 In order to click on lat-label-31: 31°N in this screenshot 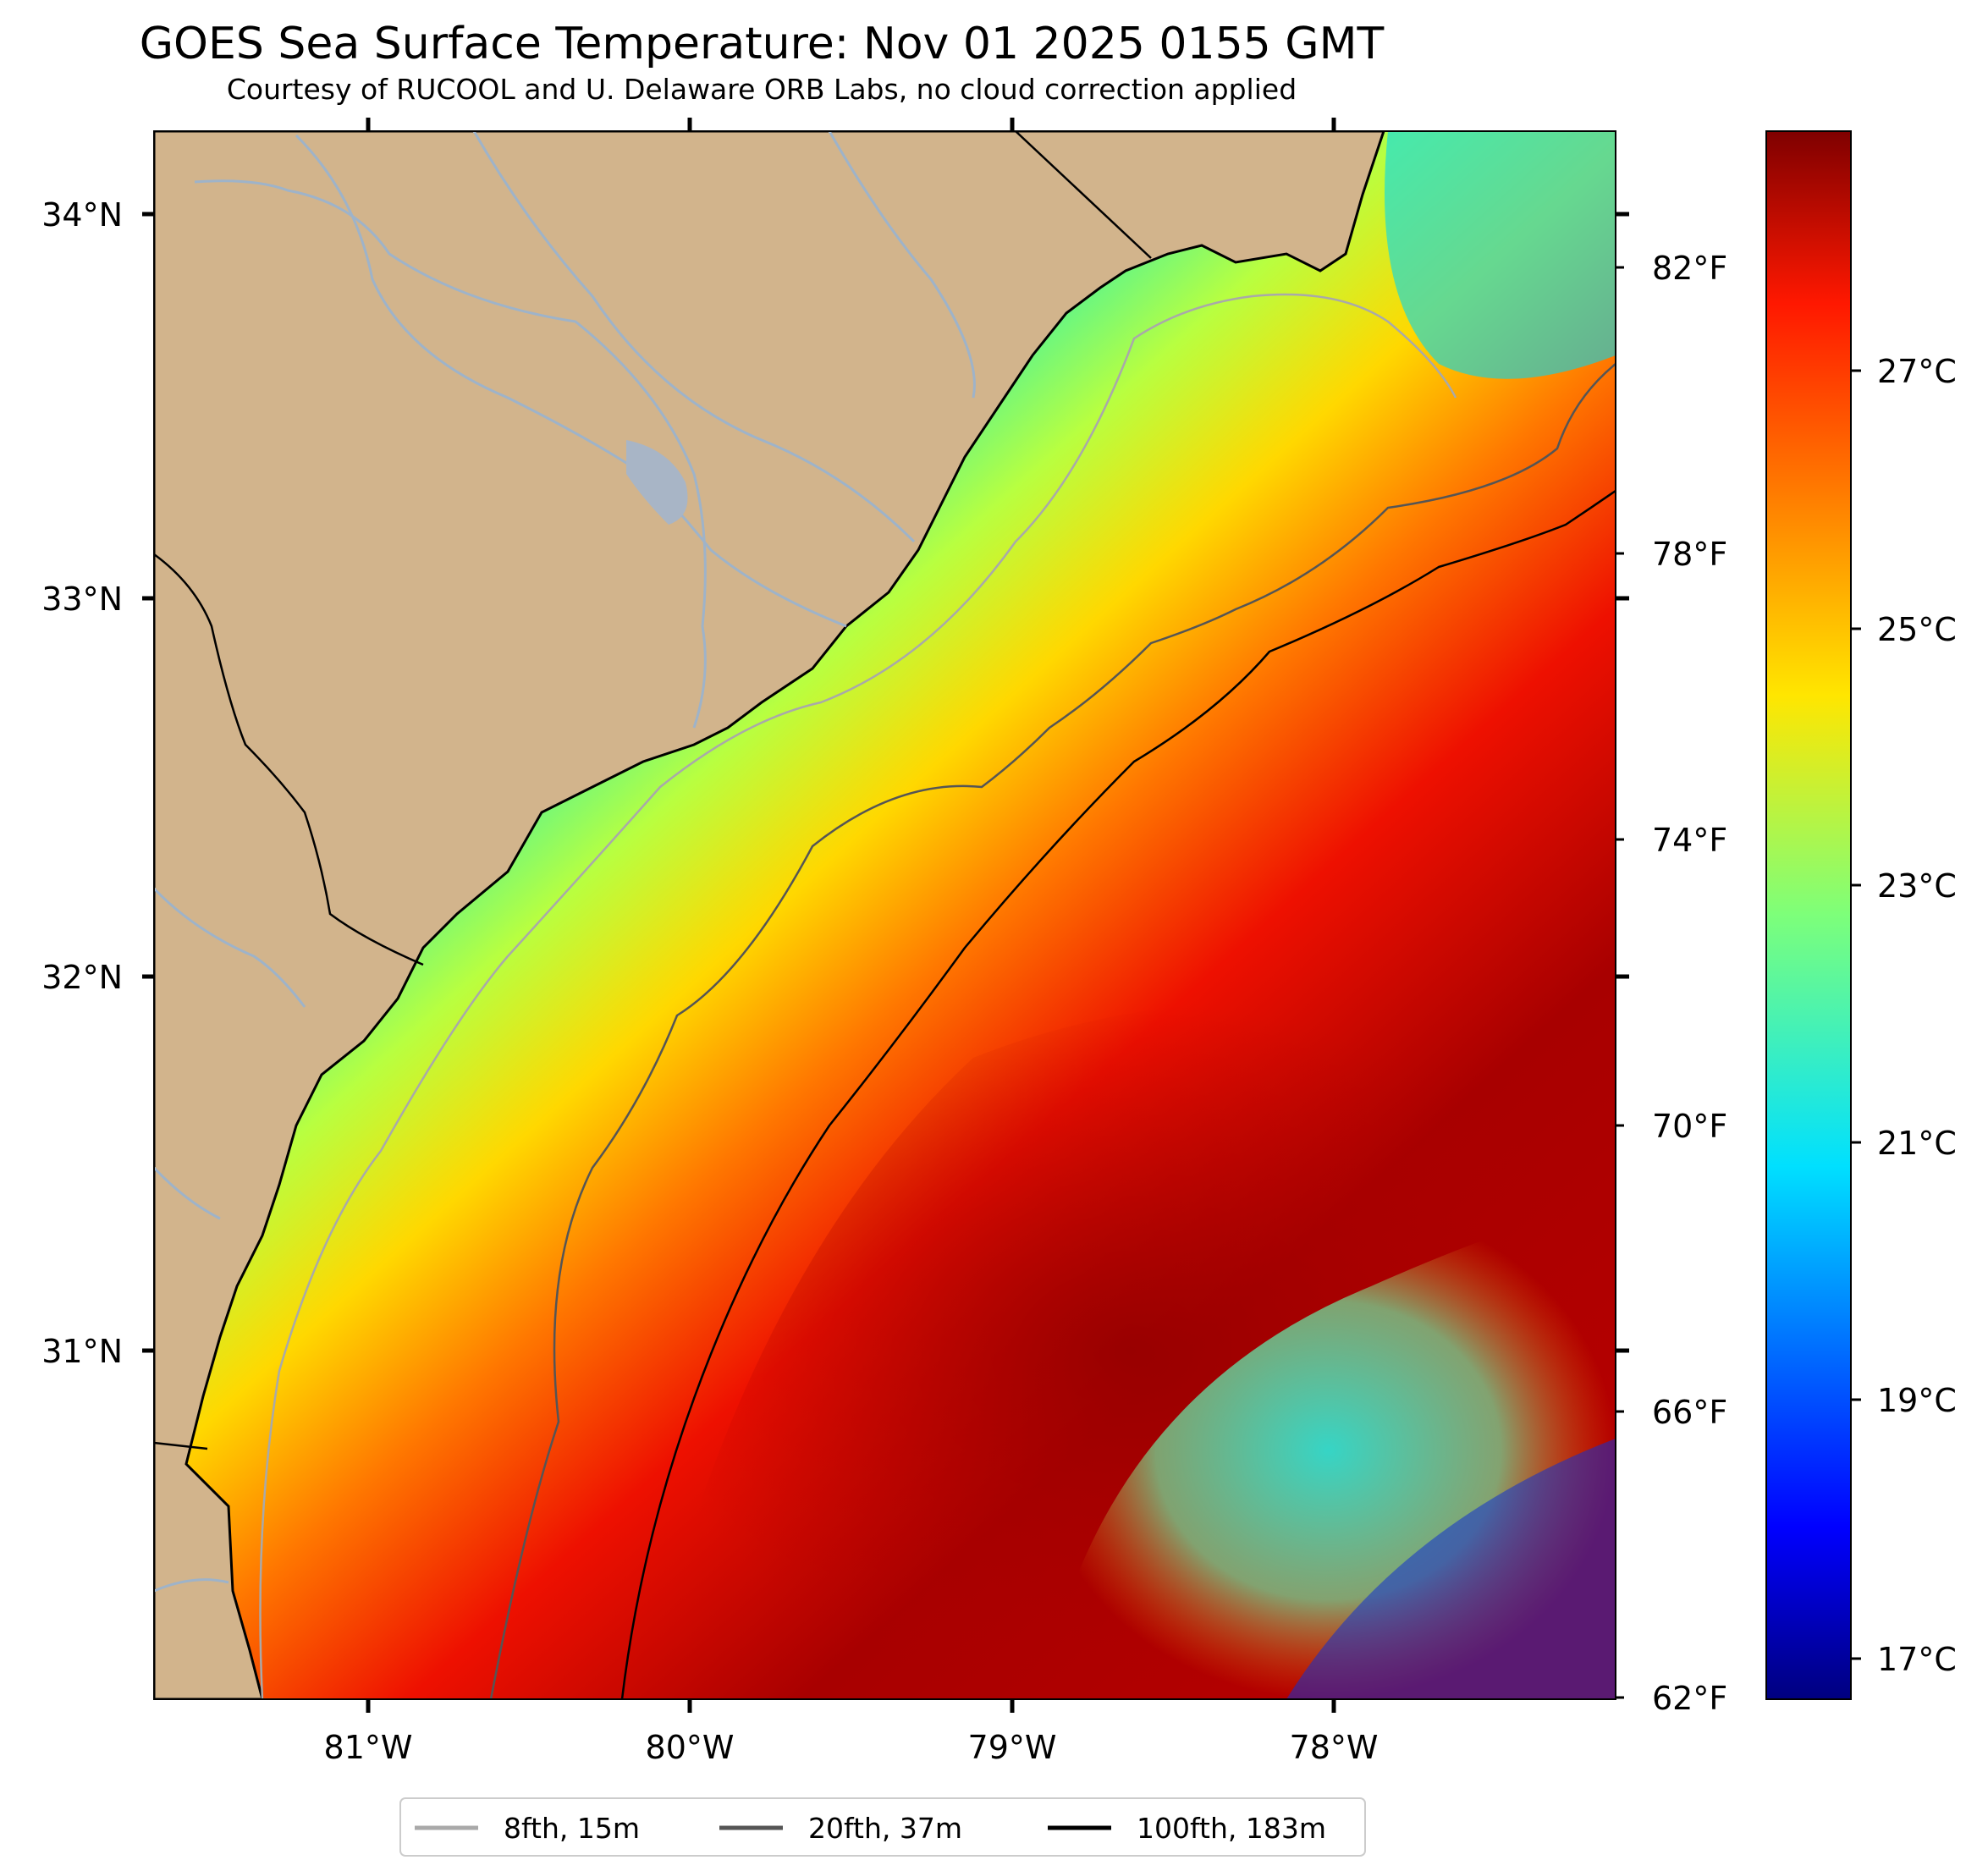, I will do `click(82, 1352)`.